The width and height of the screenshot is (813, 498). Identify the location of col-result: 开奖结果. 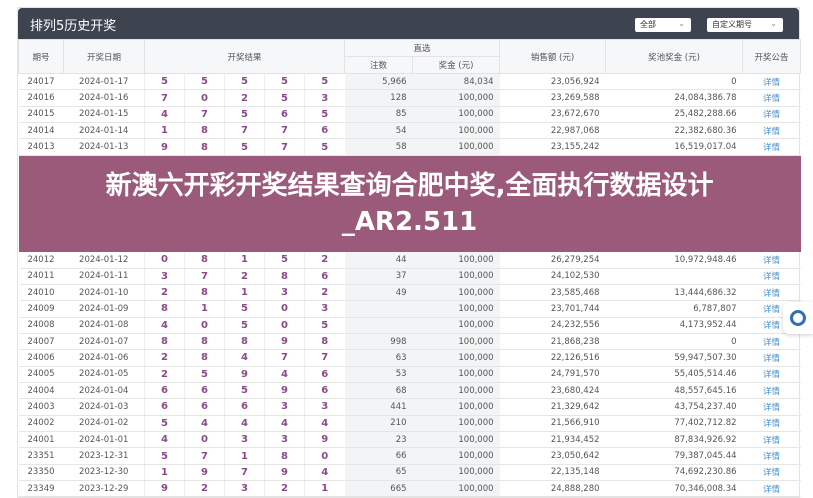
(244, 56).